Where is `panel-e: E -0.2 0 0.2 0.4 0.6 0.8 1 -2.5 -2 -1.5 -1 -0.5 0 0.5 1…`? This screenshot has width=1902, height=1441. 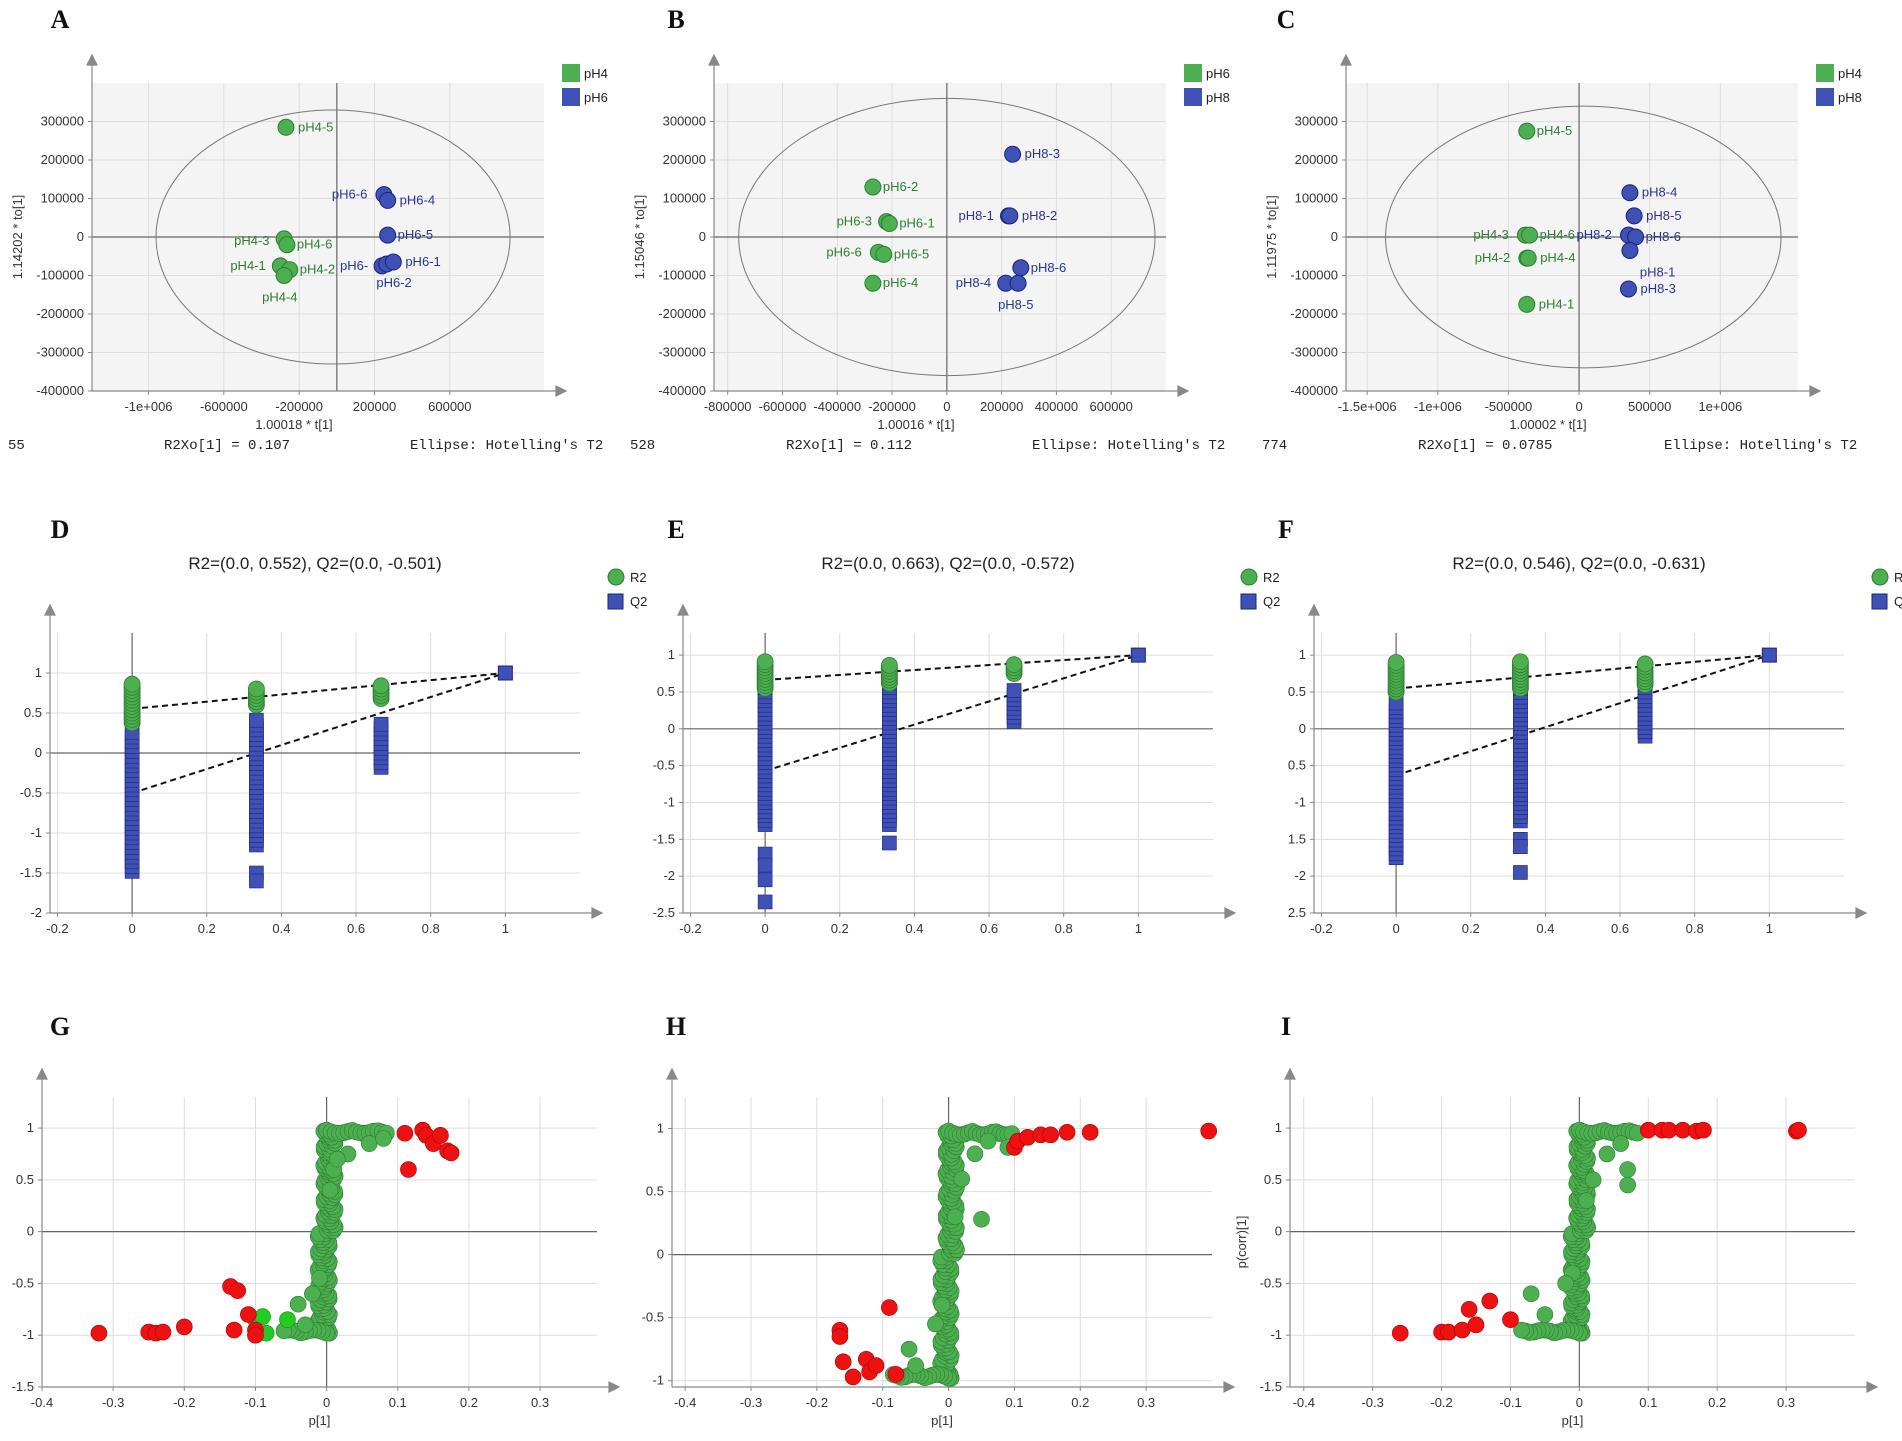
panel-e: E -0.2 0 0.2 0.4 0.6 0.8 1 -2.5 -2 -1.5 -1 -0.5 0 0.5 1… is located at coordinates (967, 725).